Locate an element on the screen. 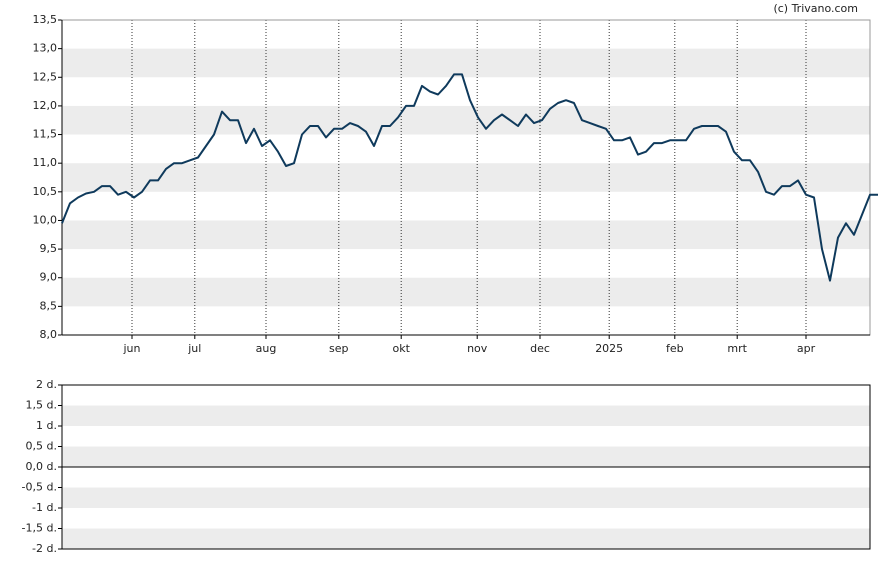 This screenshot has height=565, width=888. x-tick-label: jun is located at coordinates (132, 348).